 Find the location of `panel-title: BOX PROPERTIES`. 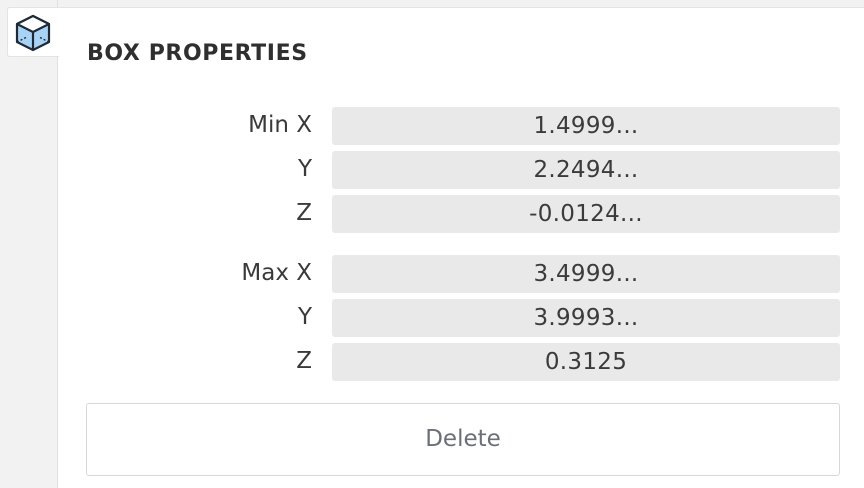

panel-title: BOX PROPERTIES is located at coordinates (197, 53).